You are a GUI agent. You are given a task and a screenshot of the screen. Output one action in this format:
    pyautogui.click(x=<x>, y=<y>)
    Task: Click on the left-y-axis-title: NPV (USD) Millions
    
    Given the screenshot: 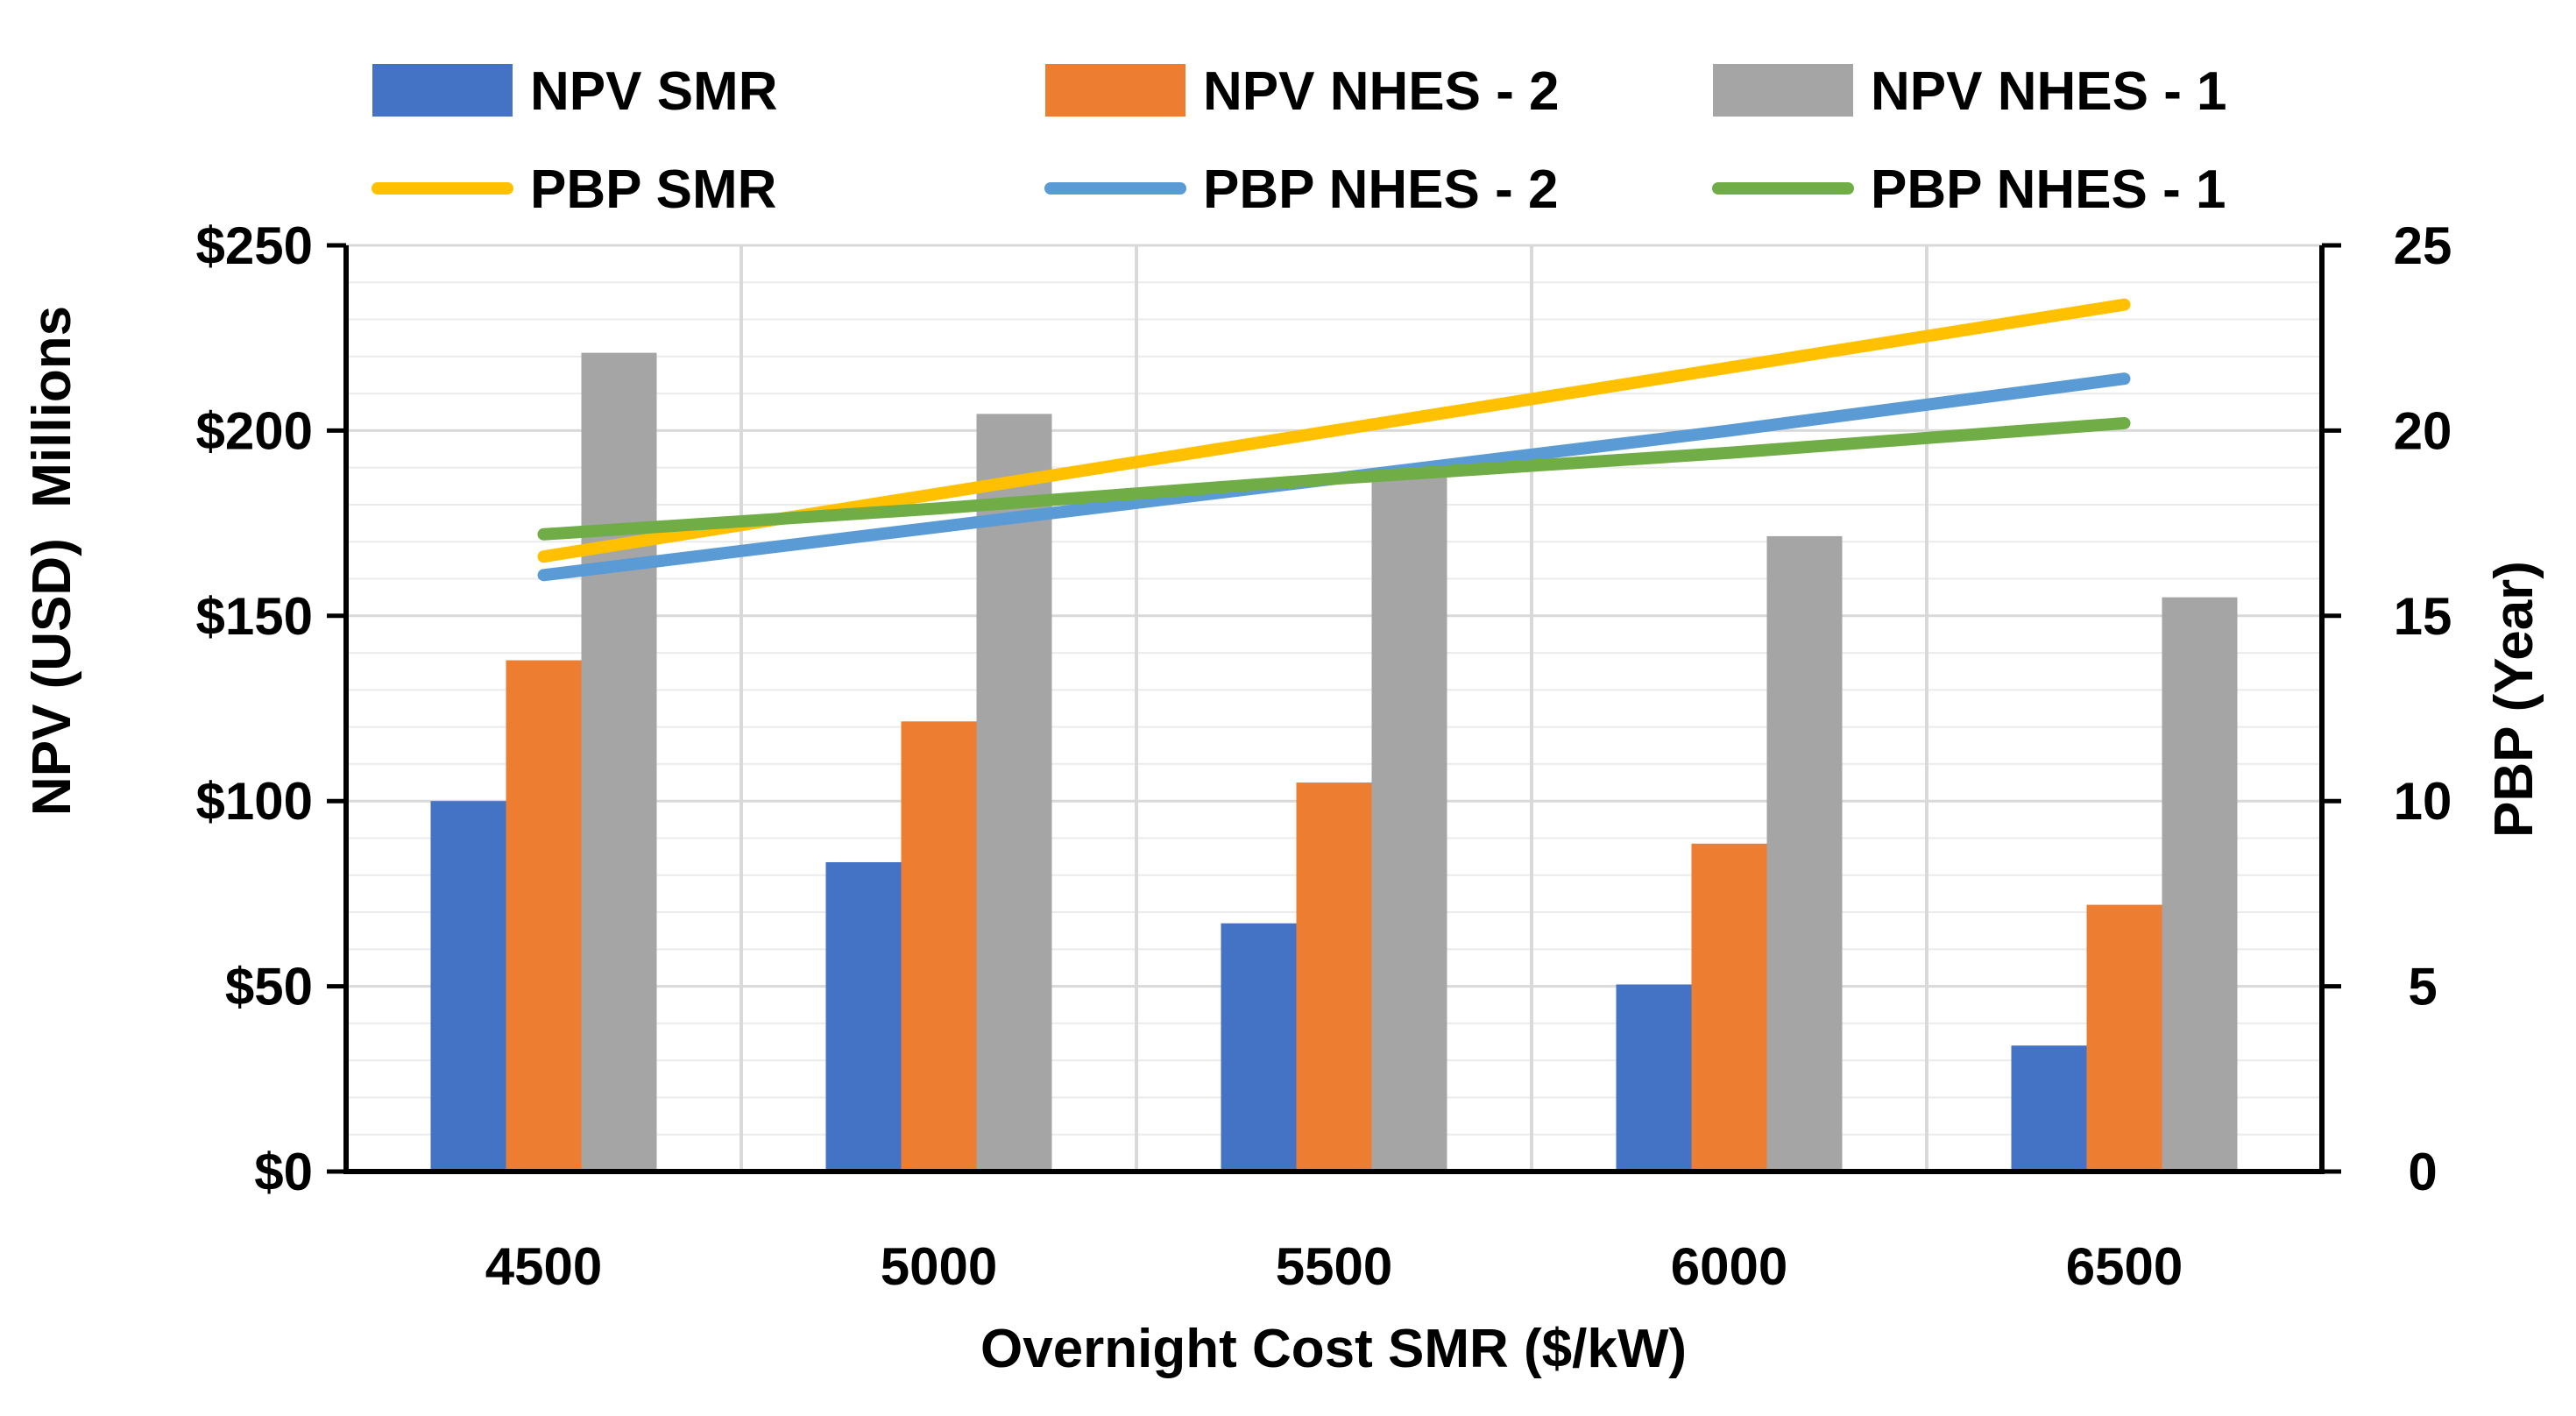 What is the action you would take?
    pyautogui.click(x=52, y=561)
    